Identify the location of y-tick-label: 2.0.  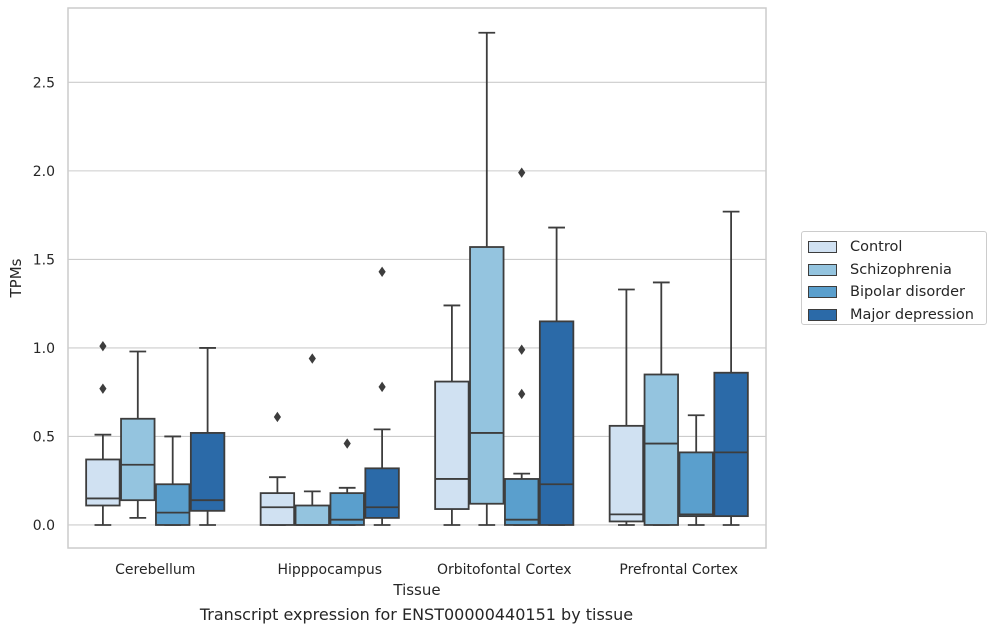
(44, 172).